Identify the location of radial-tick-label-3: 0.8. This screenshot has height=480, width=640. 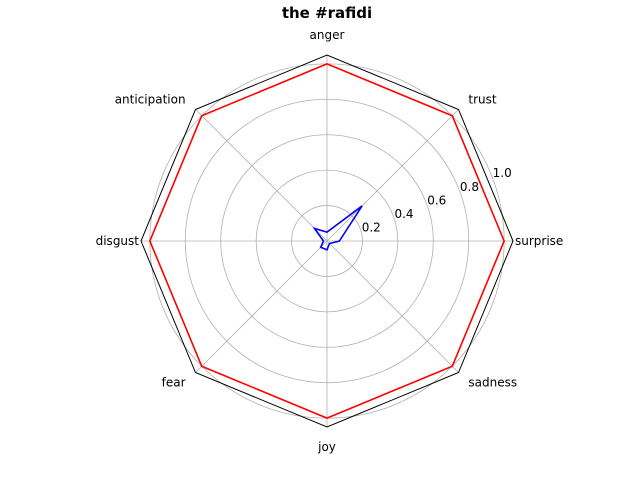
(469, 187).